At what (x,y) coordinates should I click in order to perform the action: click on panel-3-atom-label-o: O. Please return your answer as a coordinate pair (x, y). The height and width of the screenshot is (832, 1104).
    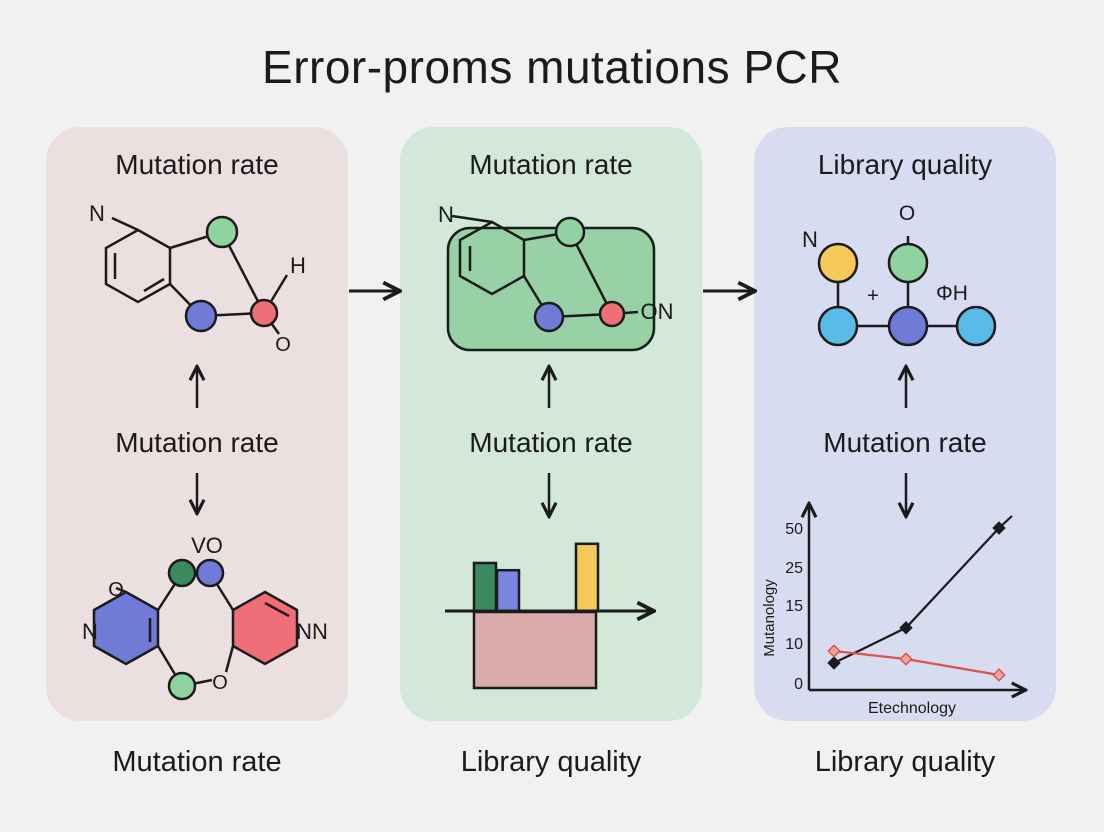
    Looking at the image, I should click on (907, 213).